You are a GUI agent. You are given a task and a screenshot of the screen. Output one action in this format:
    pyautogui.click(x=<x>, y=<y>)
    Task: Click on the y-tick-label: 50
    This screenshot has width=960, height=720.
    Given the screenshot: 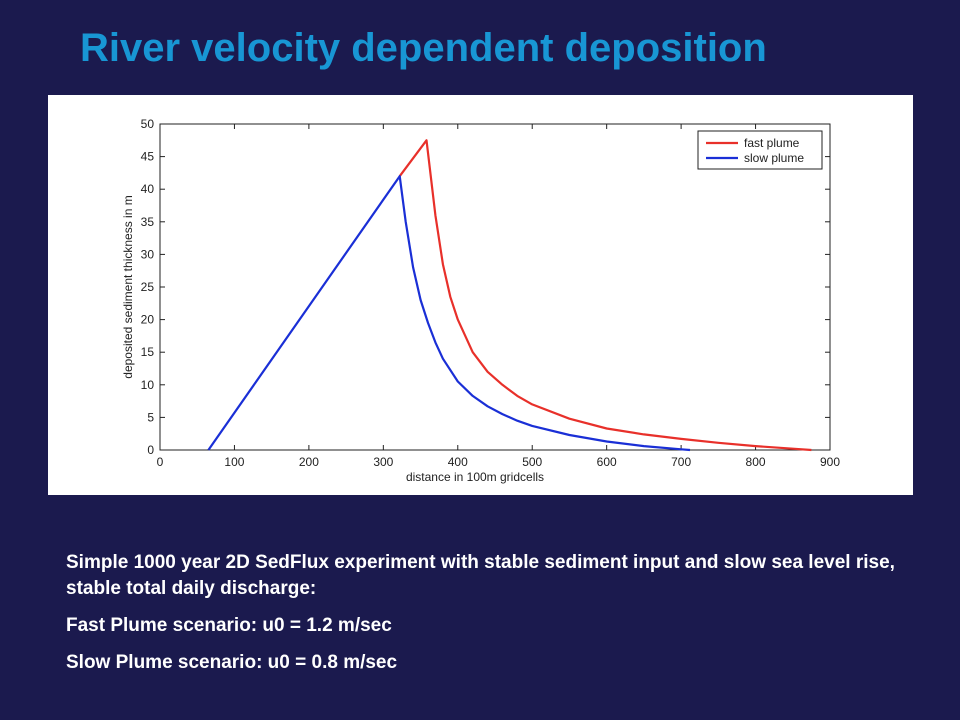 What is the action you would take?
    pyautogui.click(x=148, y=124)
    